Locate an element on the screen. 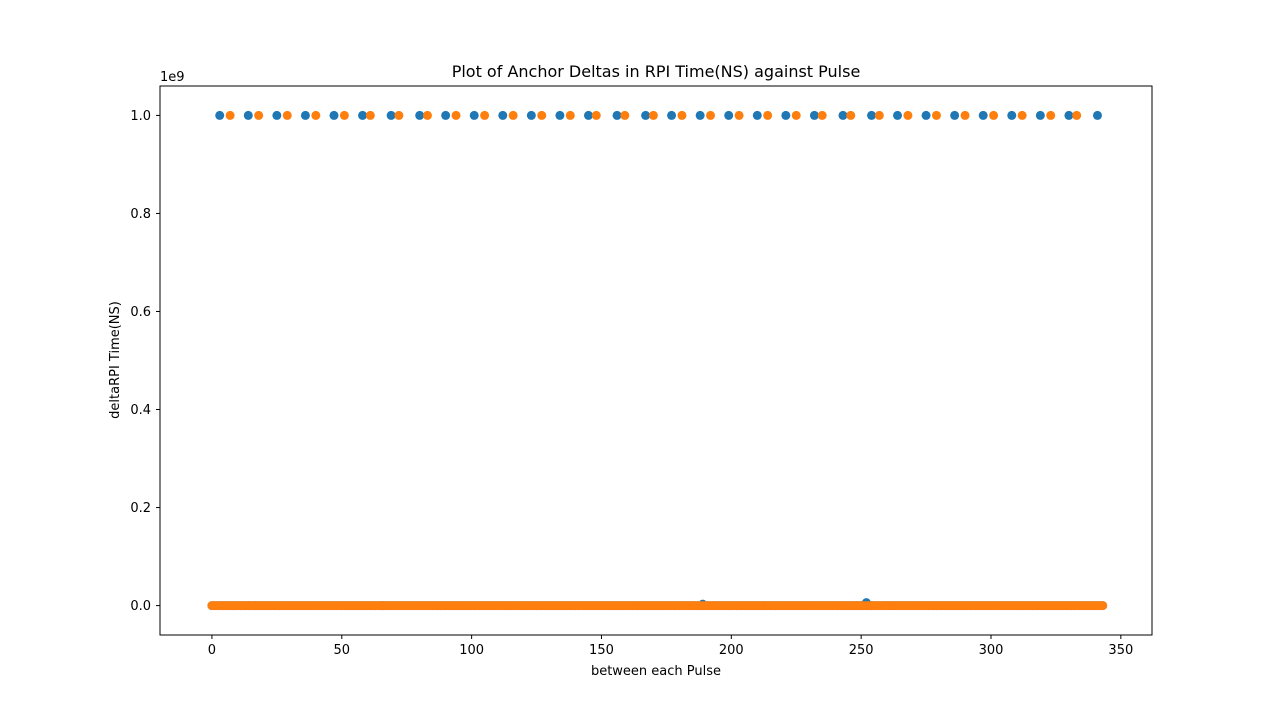 This screenshot has height=713, width=1280. y-tick-label: 0.6 is located at coordinates (140, 312).